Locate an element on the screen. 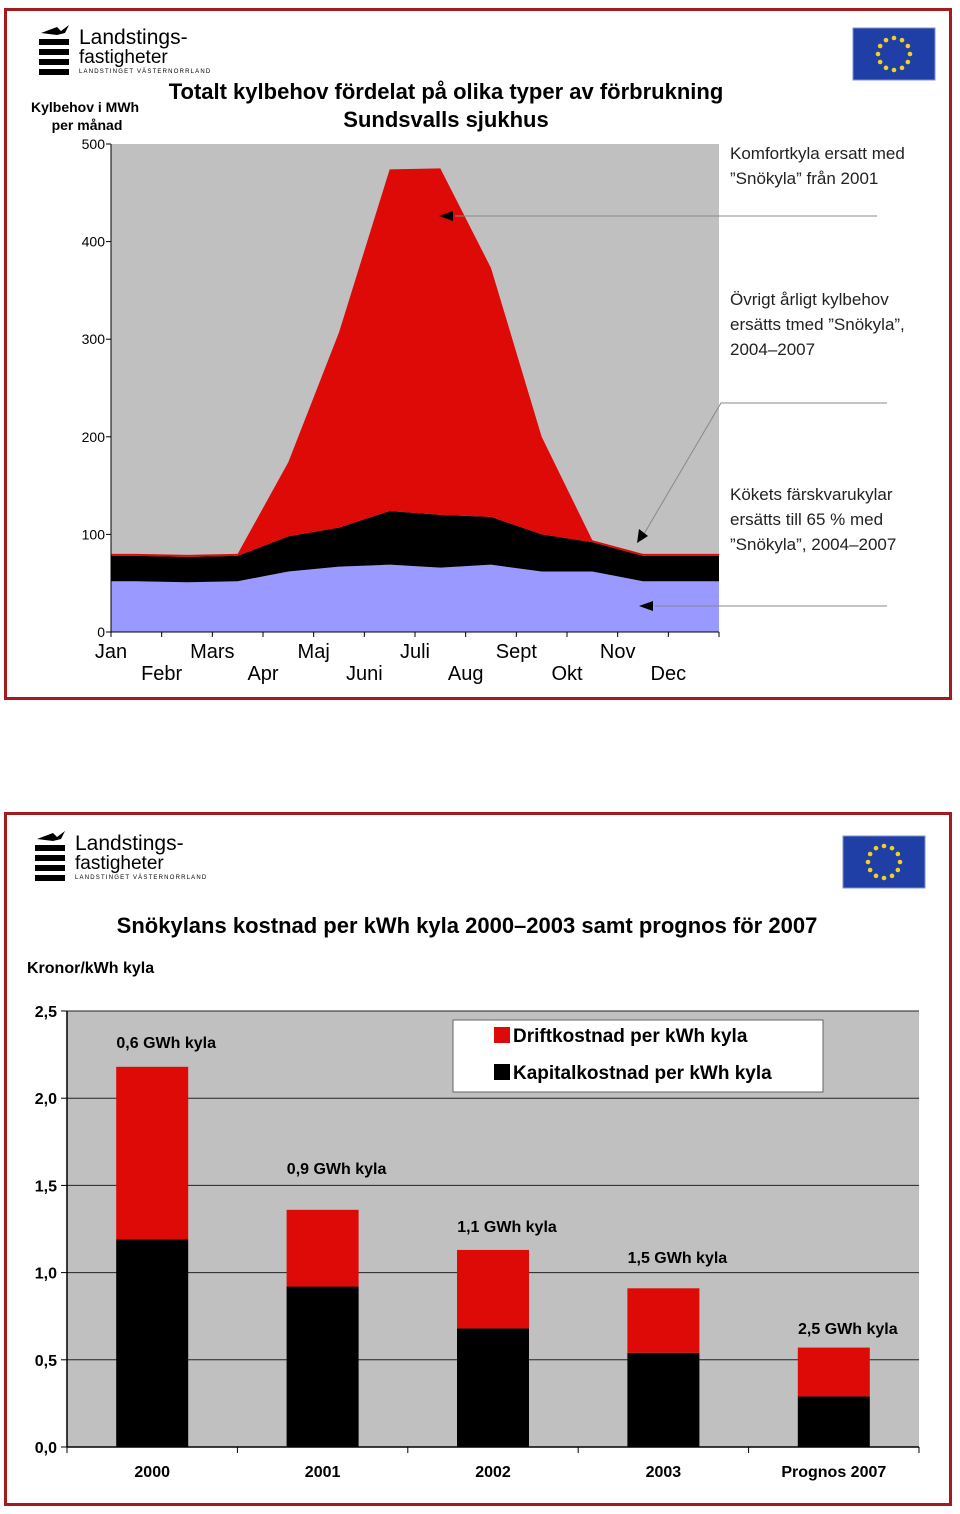 This screenshot has width=960, height=1514. annotation-text: Övrigt årligt kylbehov is located at coordinates (809, 299).